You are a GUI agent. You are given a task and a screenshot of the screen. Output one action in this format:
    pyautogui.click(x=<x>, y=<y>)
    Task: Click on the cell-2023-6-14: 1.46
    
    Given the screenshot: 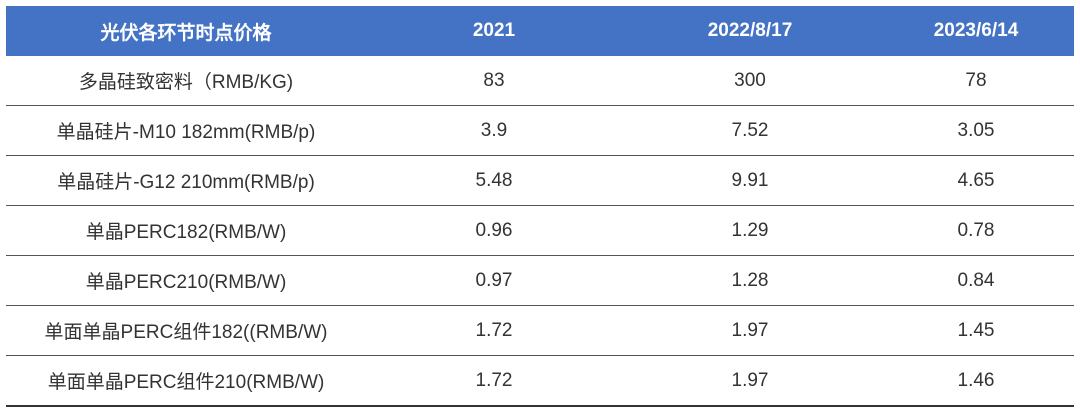 What is the action you would take?
    pyautogui.click(x=976, y=381)
    